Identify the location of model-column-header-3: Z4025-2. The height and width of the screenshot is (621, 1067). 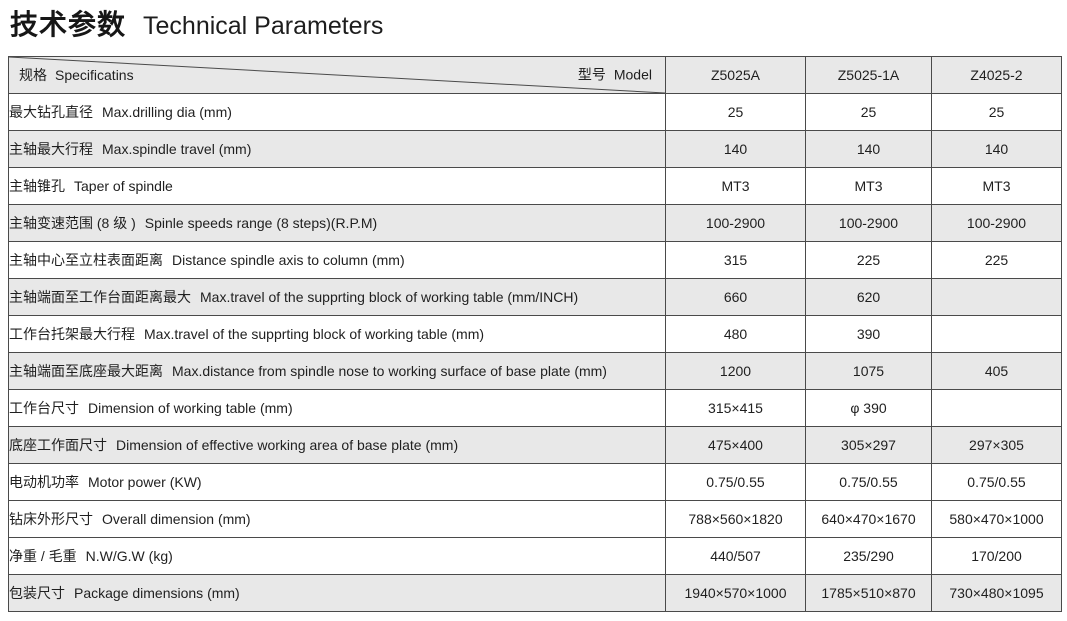
(996, 75).